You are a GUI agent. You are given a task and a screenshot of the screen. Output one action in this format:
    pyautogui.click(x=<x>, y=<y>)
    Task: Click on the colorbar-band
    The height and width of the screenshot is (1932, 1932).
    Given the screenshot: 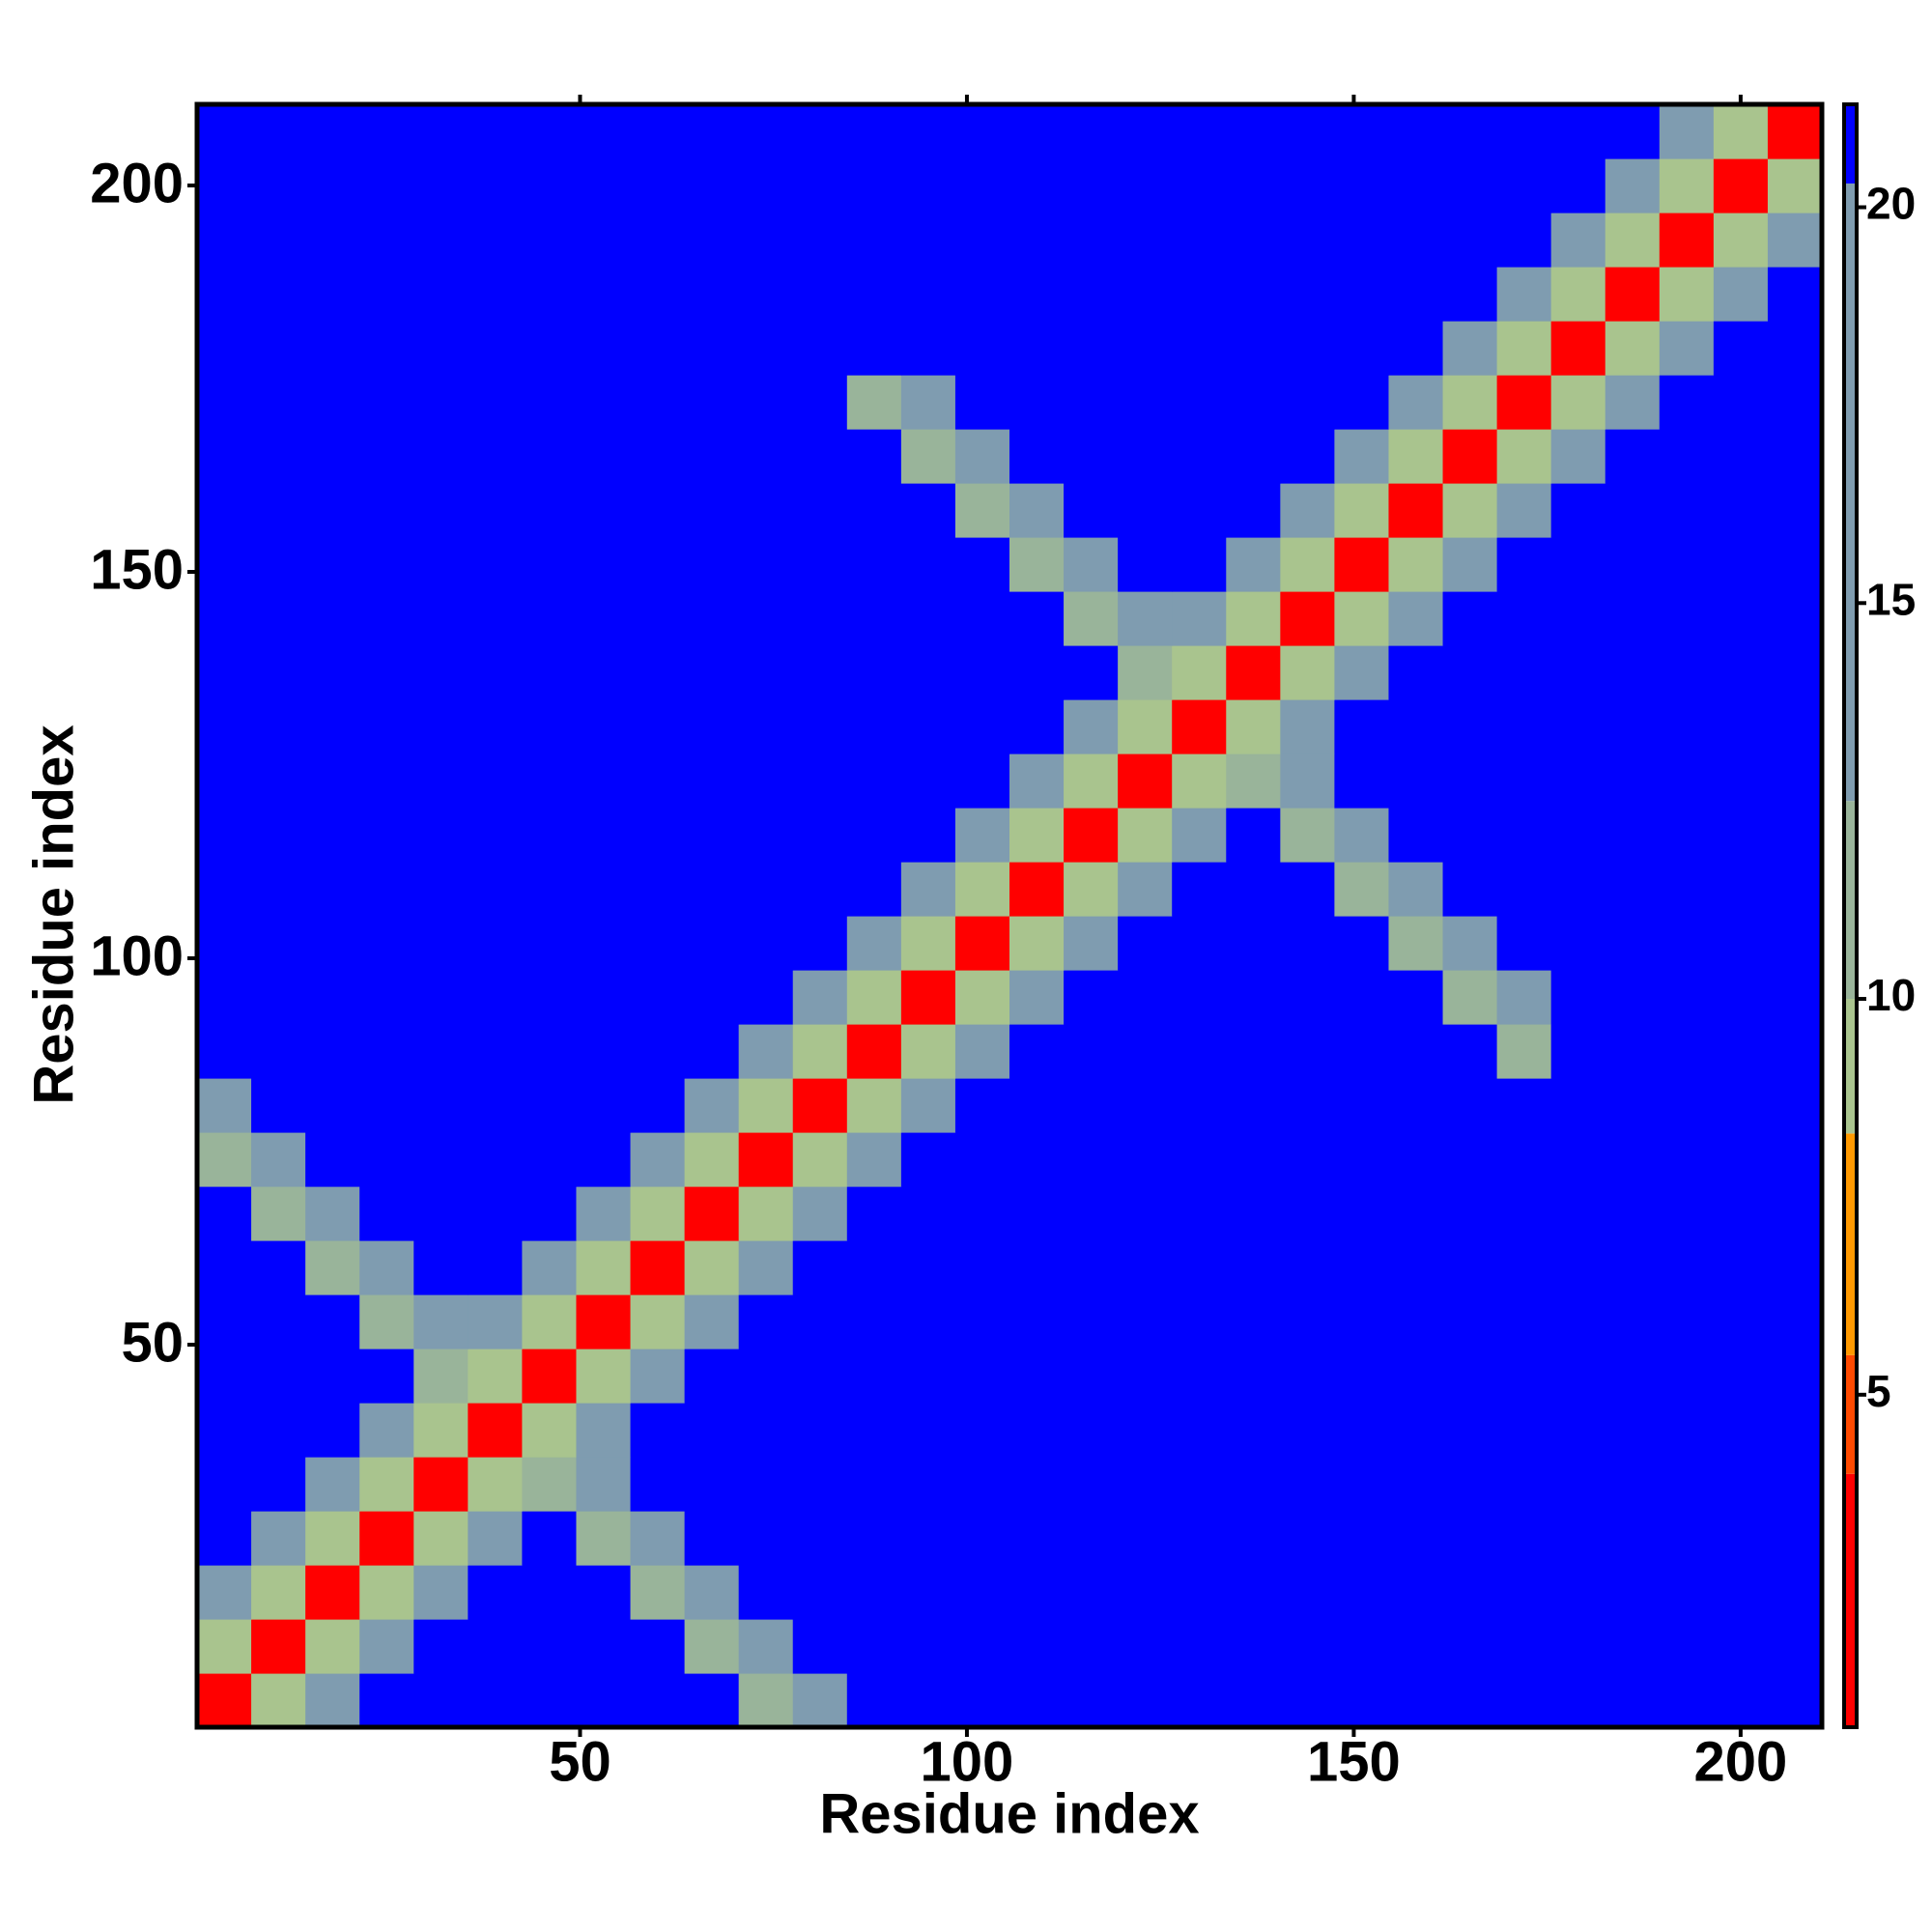 What is the action you would take?
    pyautogui.click(x=1850, y=492)
    